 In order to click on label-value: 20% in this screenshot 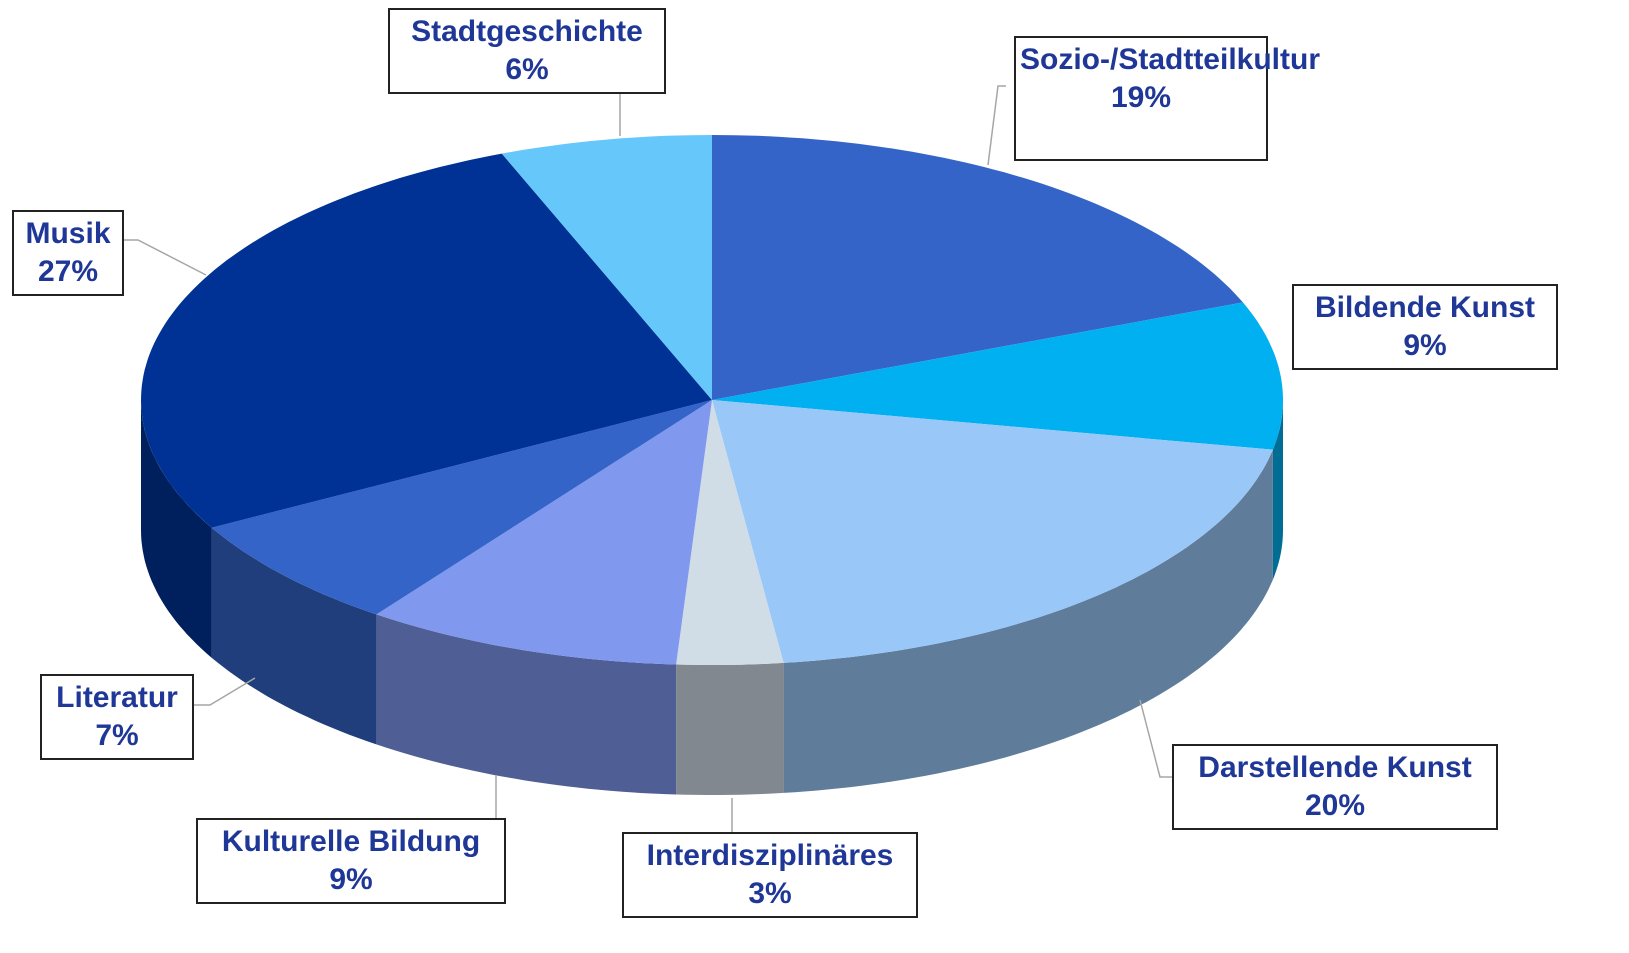, I will do `click(1335, 805)`.